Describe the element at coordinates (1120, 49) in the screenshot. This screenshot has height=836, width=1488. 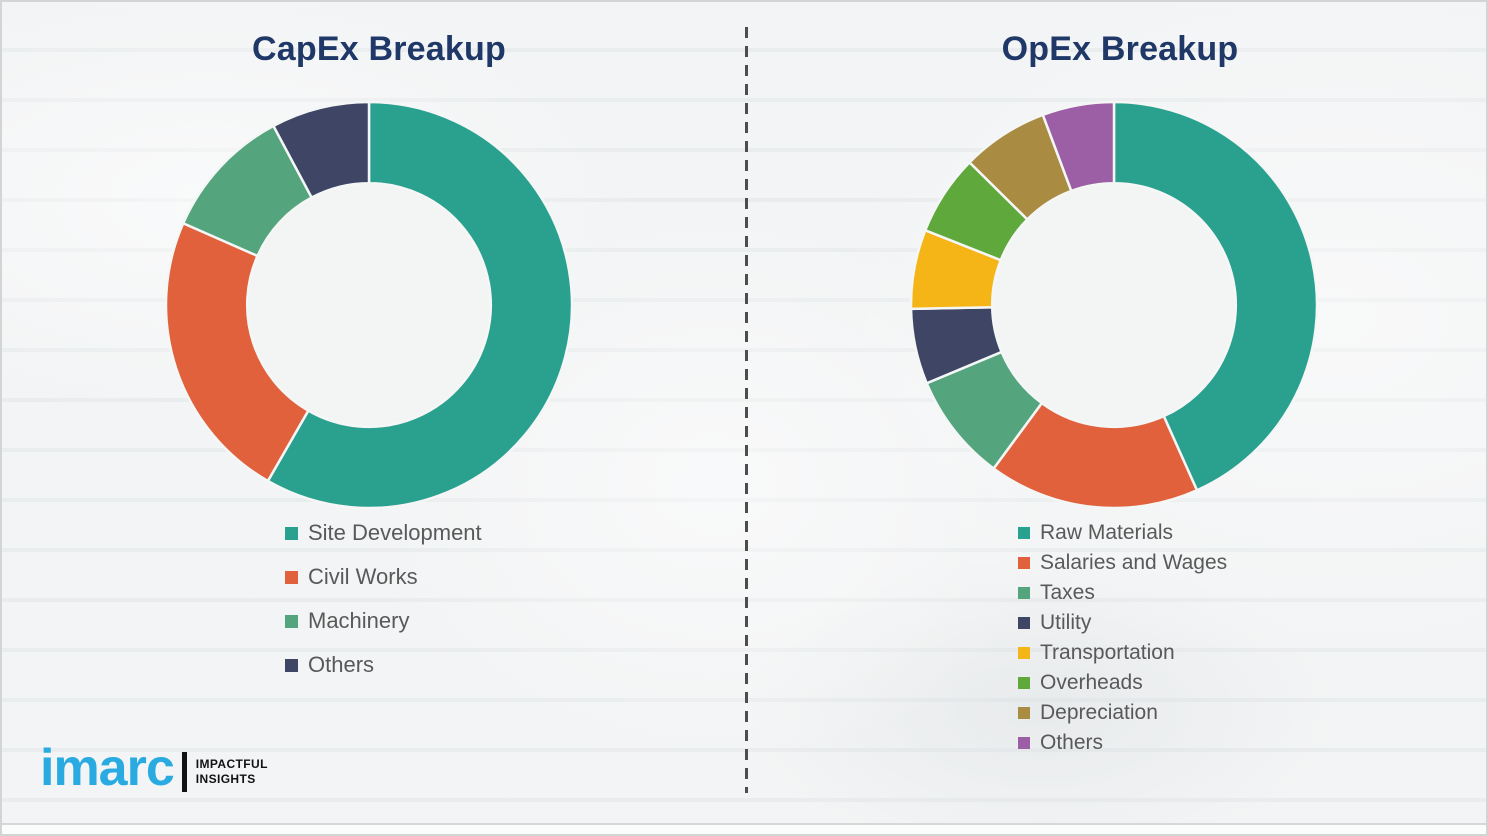
I see `opex-chart-title: OpEx Breakup` at that location.